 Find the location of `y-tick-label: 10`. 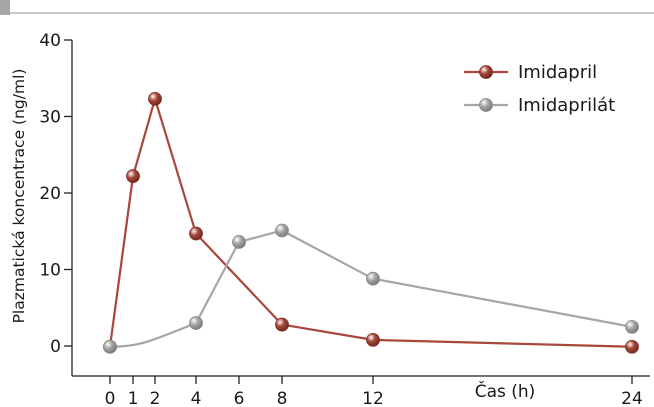

y-tick-label: 10 is located at coordinates (50, 271).